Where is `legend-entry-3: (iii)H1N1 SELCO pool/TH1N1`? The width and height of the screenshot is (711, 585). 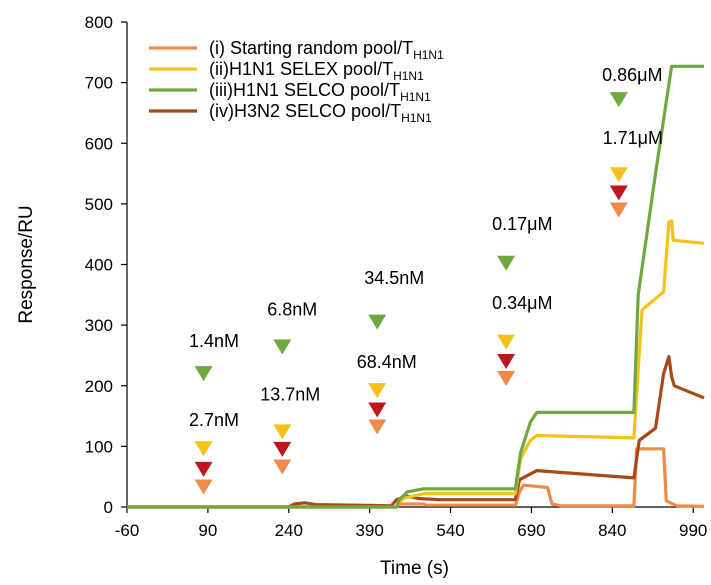 legend-entry-3: (iii)H1N1 SELCO pool/TH1N1 is located at coordinates (320, 92).